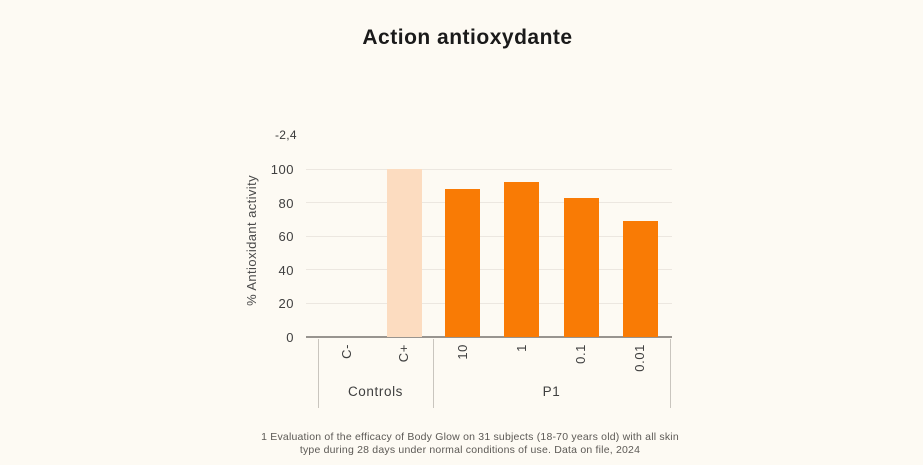  What do you see at coordinates (282, 169) in the screenshot?
I see `y-tick-label-100: 100` at bounding box center [282, 169].